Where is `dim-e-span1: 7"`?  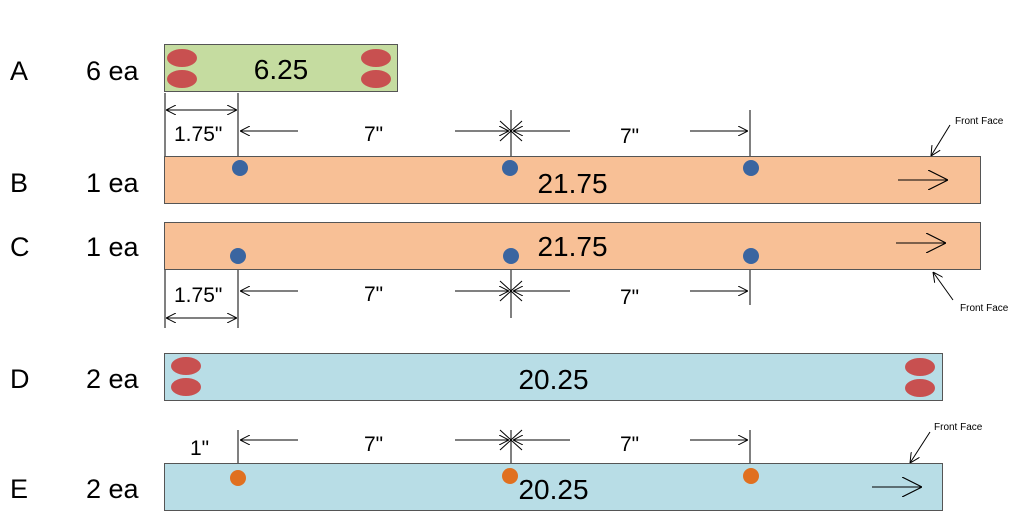
dim-e-span1: 7" is located at coordinates (374, 444).